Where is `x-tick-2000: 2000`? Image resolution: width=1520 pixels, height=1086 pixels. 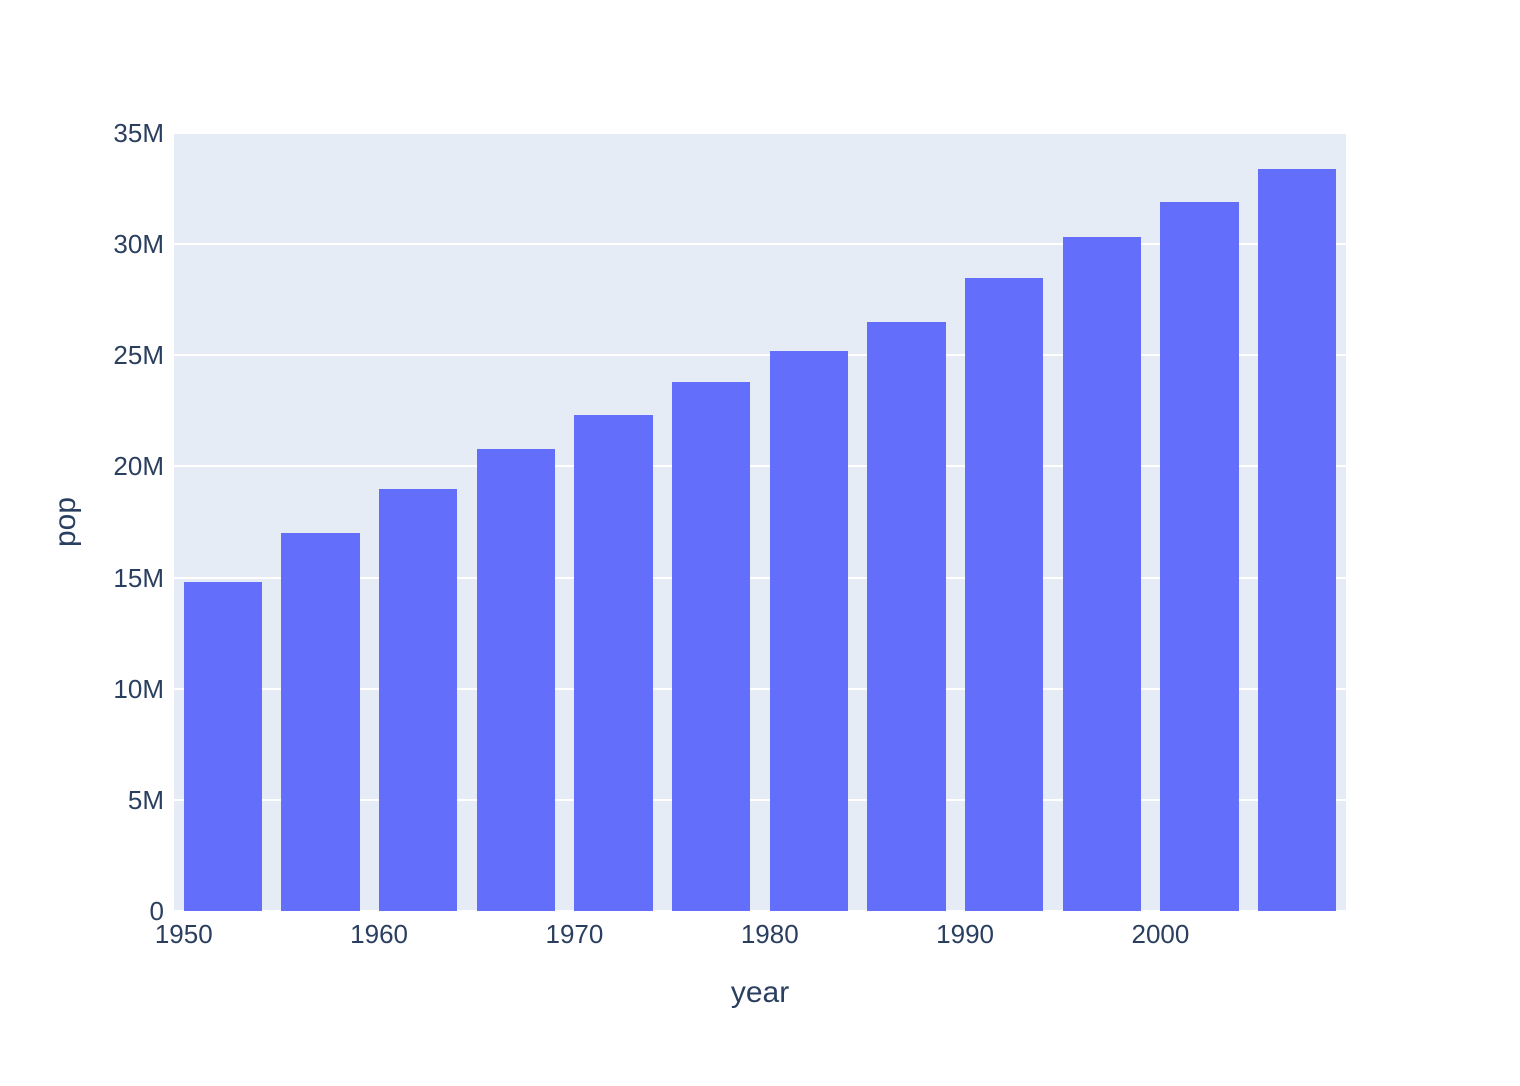
x-tick-2000: 2000 is located at coordinates (1160, 934).